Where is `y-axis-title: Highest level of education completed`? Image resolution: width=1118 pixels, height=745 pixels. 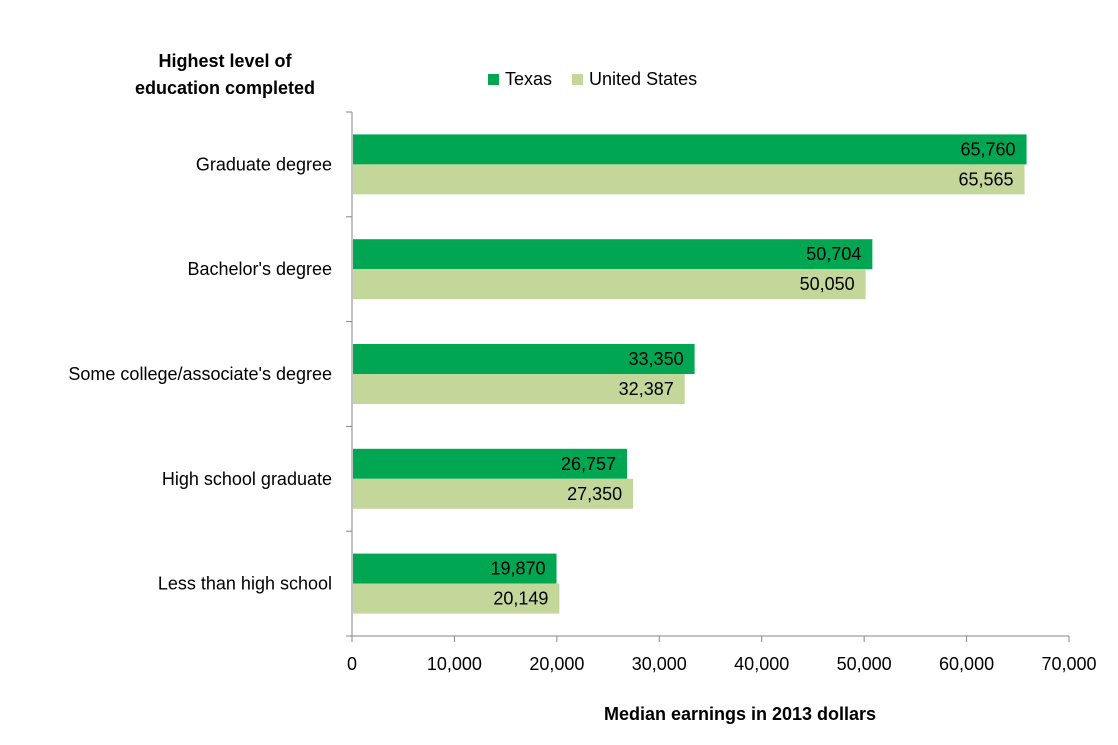 y-axis-title: Highest level of education completed is located at coordinates (225, 75).